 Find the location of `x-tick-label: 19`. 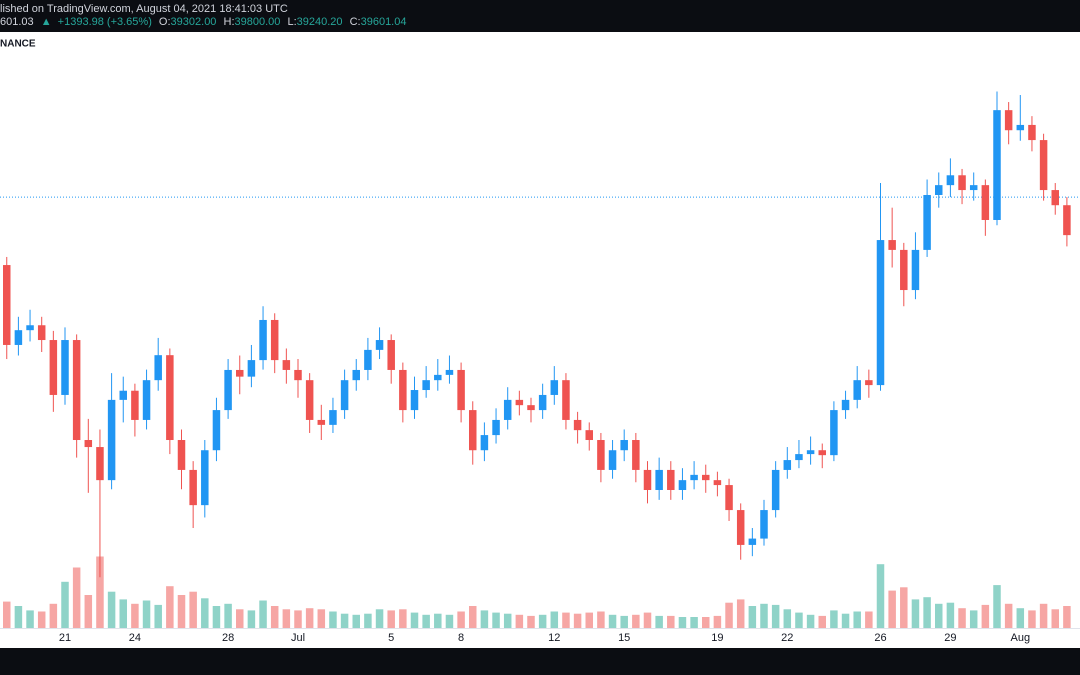

x-tick-label: 19 is located at coordinates (717, 638).